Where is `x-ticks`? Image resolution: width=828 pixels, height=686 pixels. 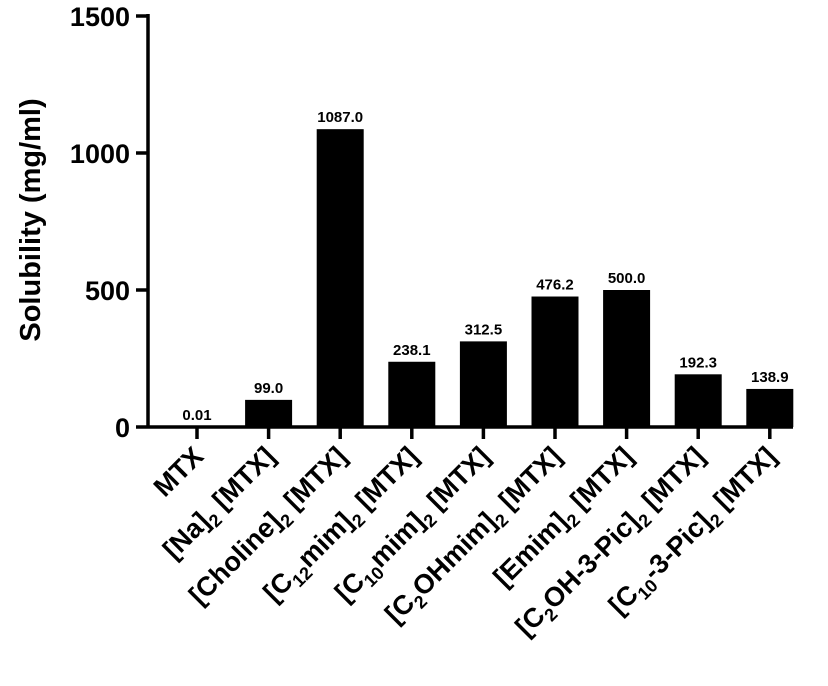
x-ticks is located at coordinates (483, 433).